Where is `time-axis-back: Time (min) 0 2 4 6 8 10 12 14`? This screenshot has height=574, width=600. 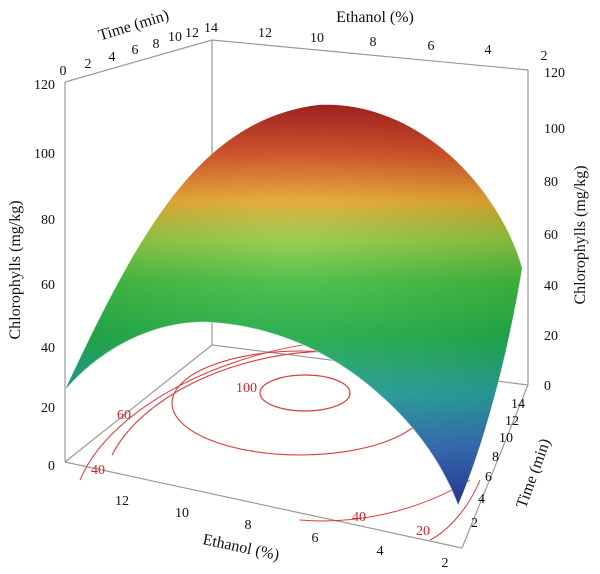 time-axis-back: Time (min) 0 2 4 6 8 10 12 14 is located at coordinates (139, 43).